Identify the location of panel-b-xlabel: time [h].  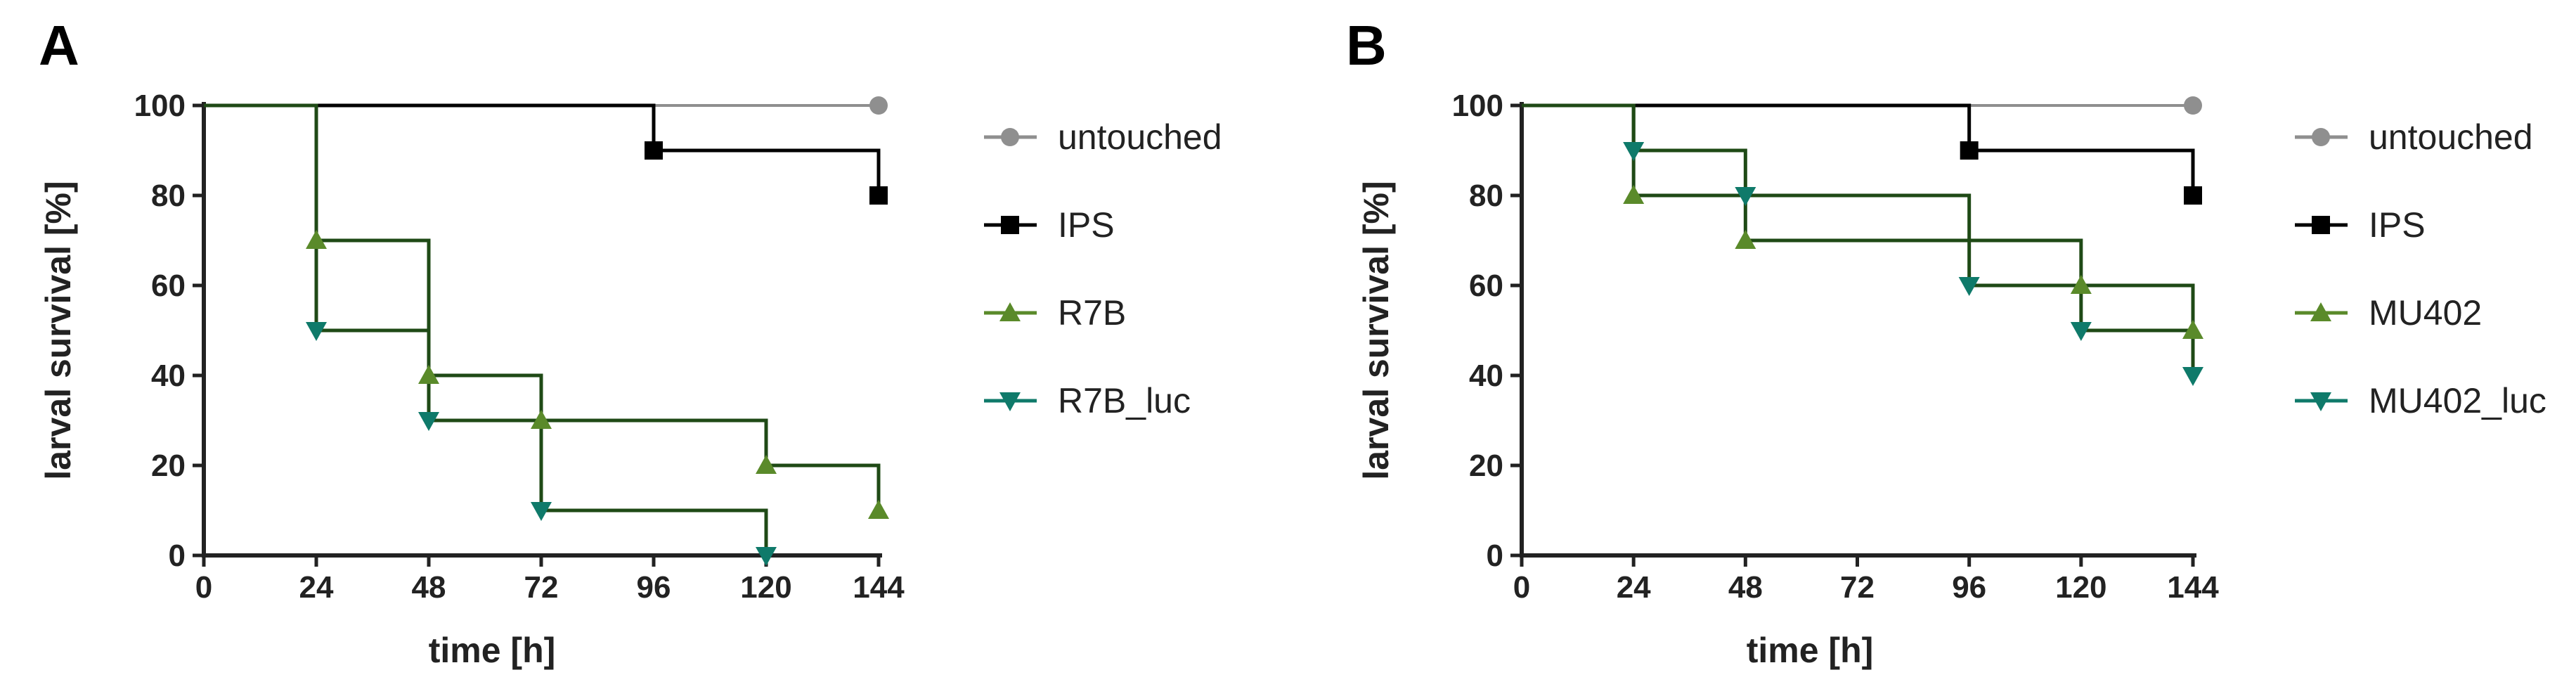
(1811, 650).